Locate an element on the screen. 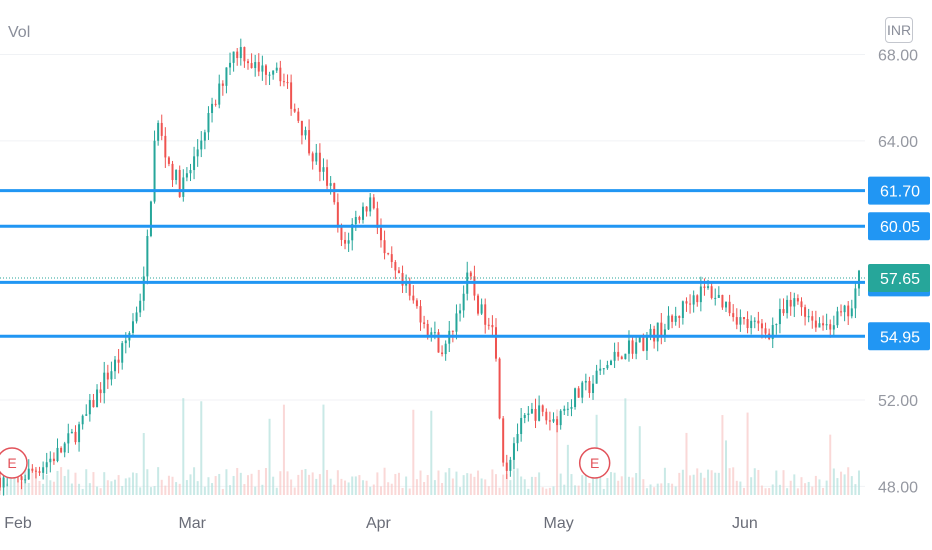 The image size is (932, 550). x-tick-label: Feb is located at coordinates (18, 523).